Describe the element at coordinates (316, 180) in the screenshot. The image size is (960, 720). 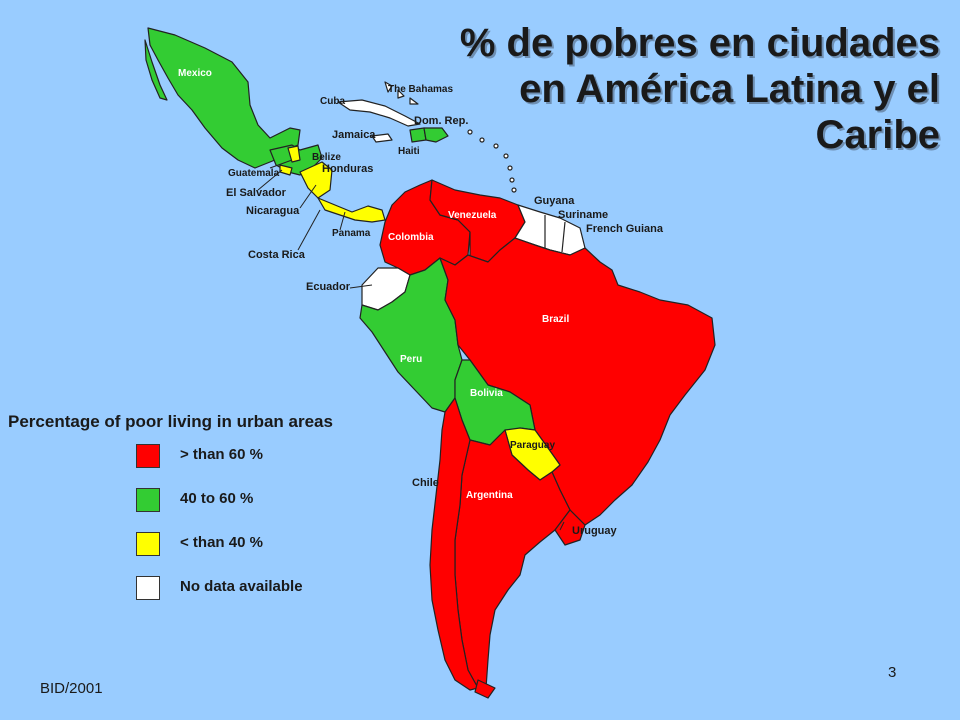
I see `region-nicaragua` at that location.